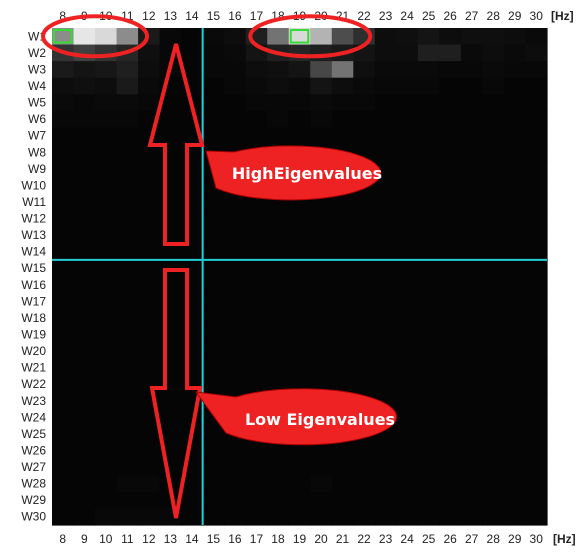  What do you see at coordinates (33, 450) in the screenshot?
I see `y-tick-label: W26` at bounding box center [33, 450].